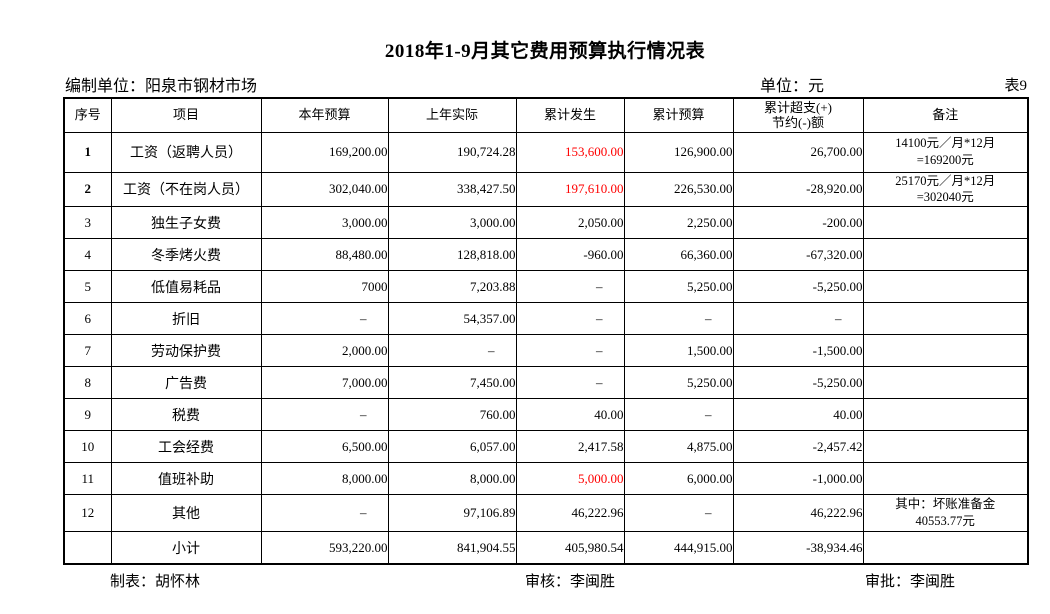 Image resolution: width=1050 pixels, height=614 pixels. What do you see at coordinates (87, 152) in the screenshot?
I see `cell-serial: 1` at bounding box center [87, 152].